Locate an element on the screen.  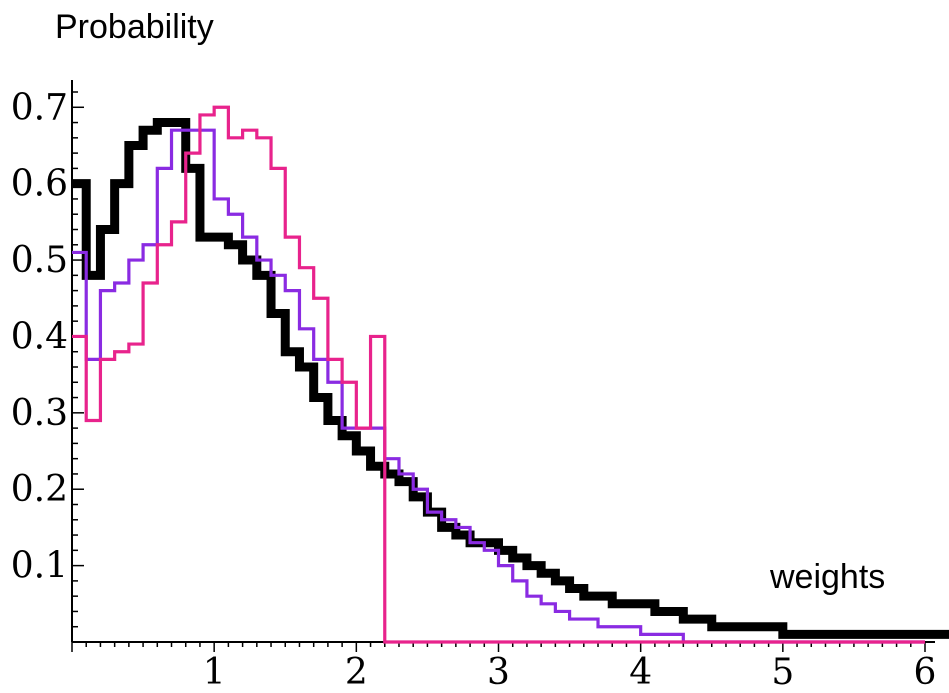
x-tick-label: 5 is located at coordinates (782, 672).